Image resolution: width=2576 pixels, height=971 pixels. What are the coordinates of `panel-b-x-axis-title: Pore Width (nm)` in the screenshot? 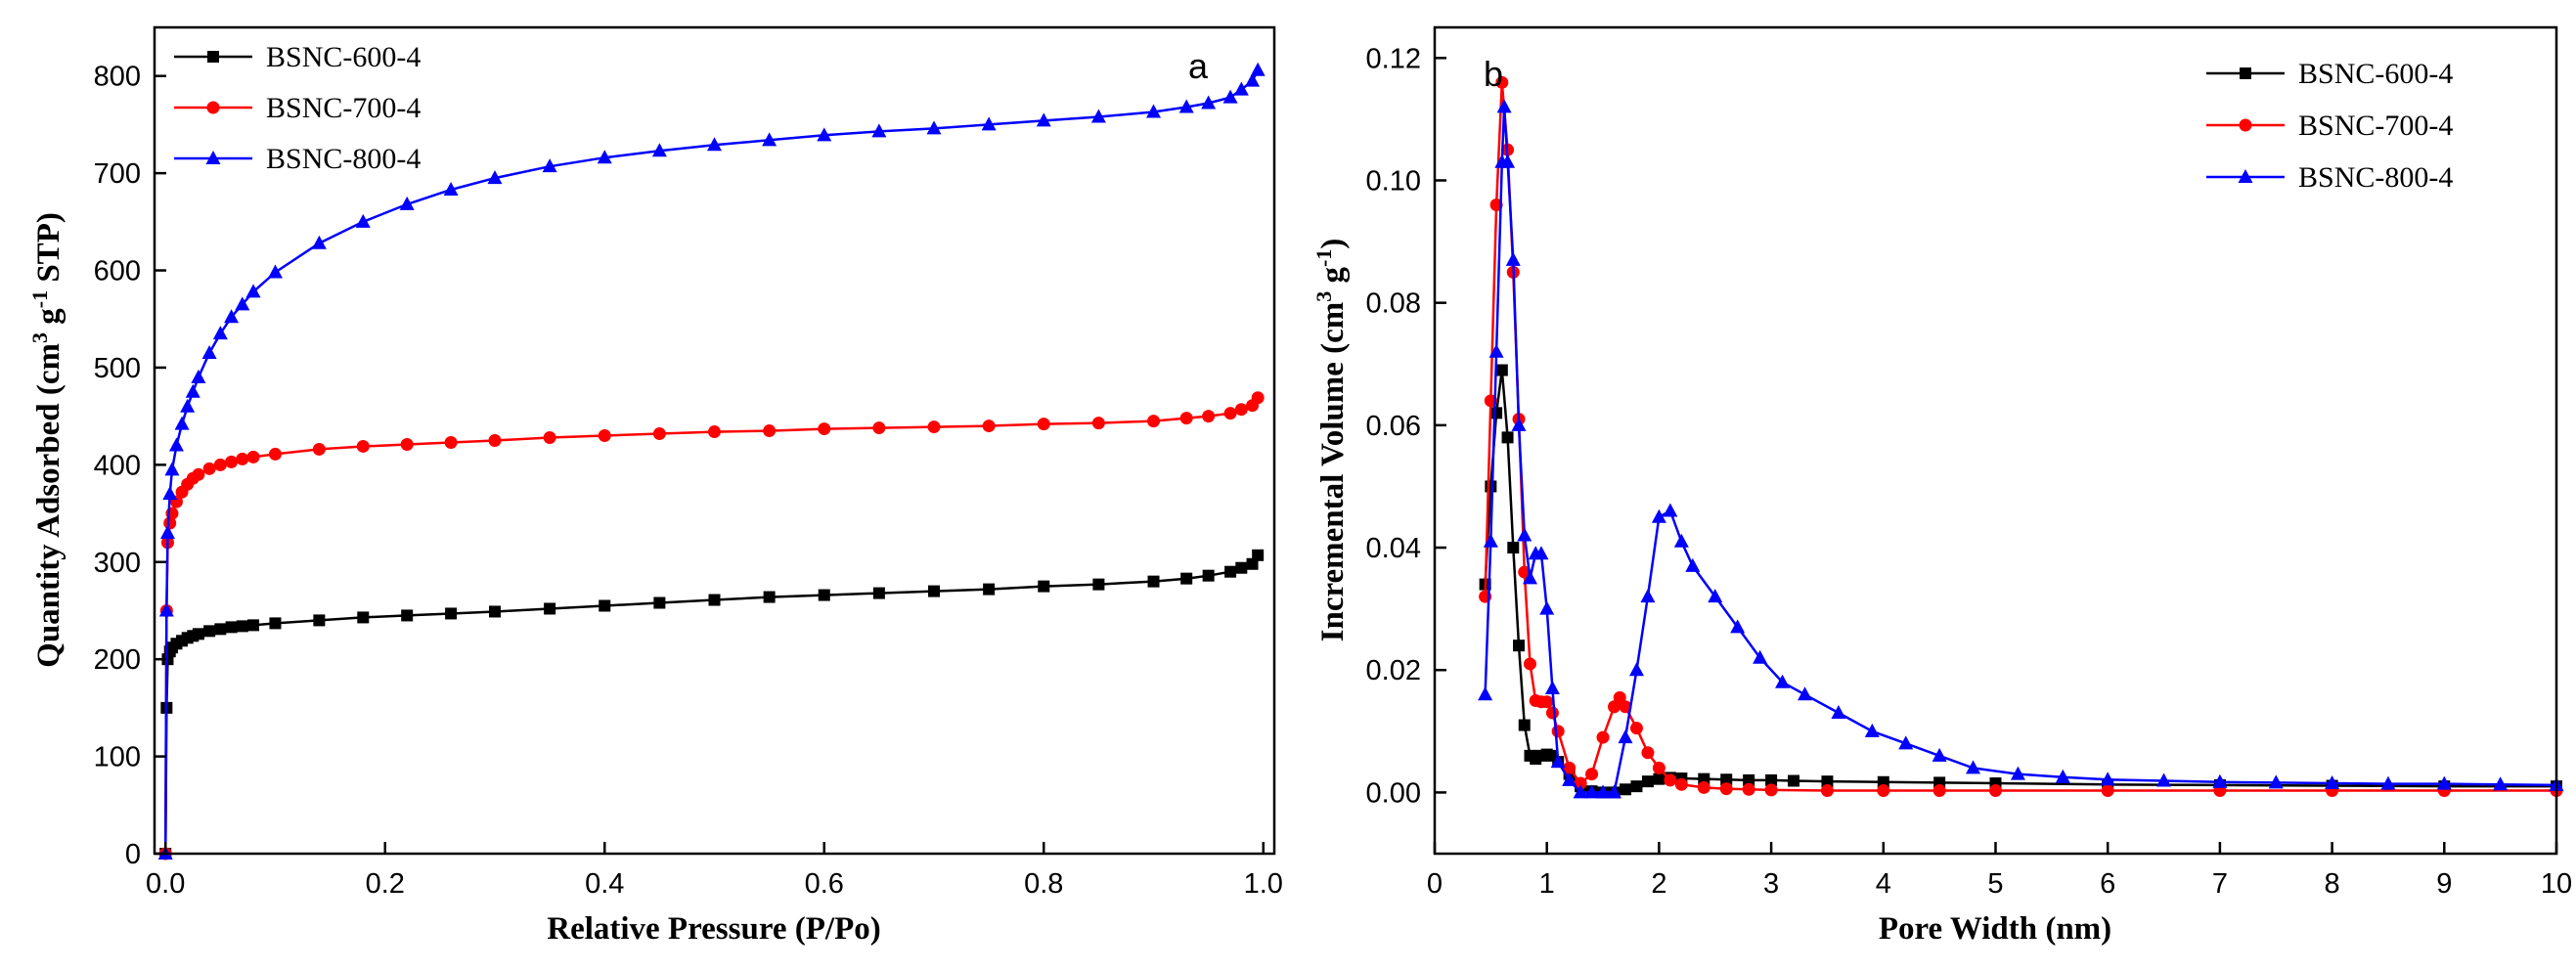 It's located at (1995, 929).